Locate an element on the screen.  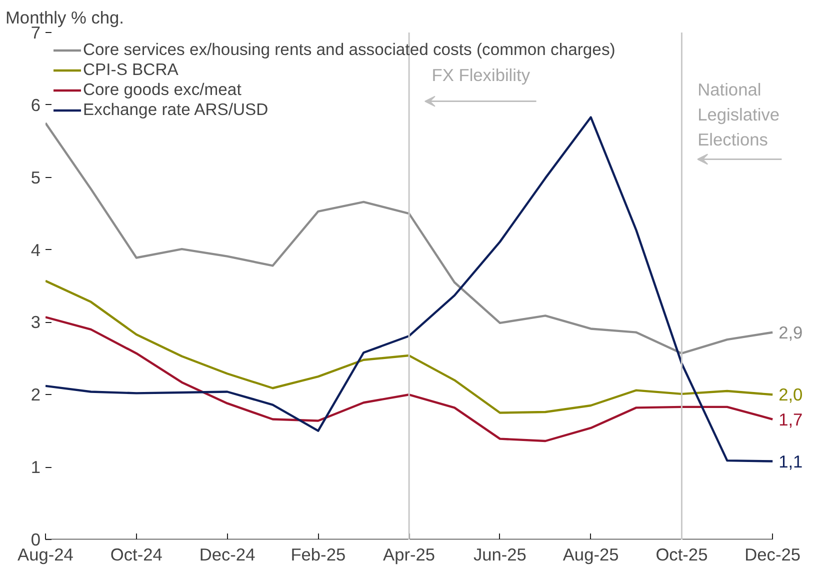
legend-label: Core goods exc/meat is located at coordinates (162, 90).